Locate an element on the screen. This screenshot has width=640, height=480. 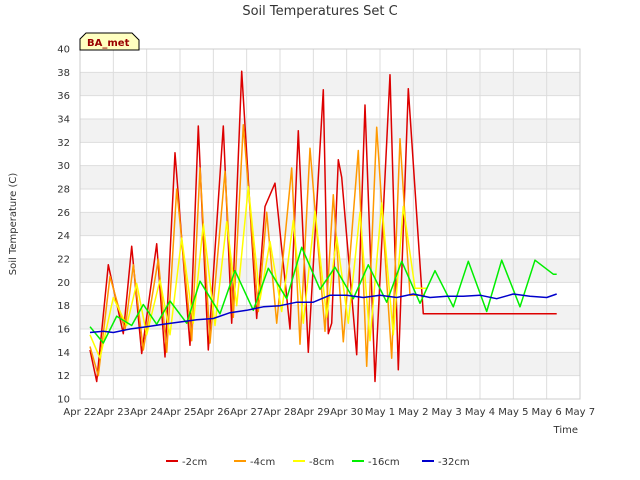
series-line-32cm is located at coordinates (323, 313).